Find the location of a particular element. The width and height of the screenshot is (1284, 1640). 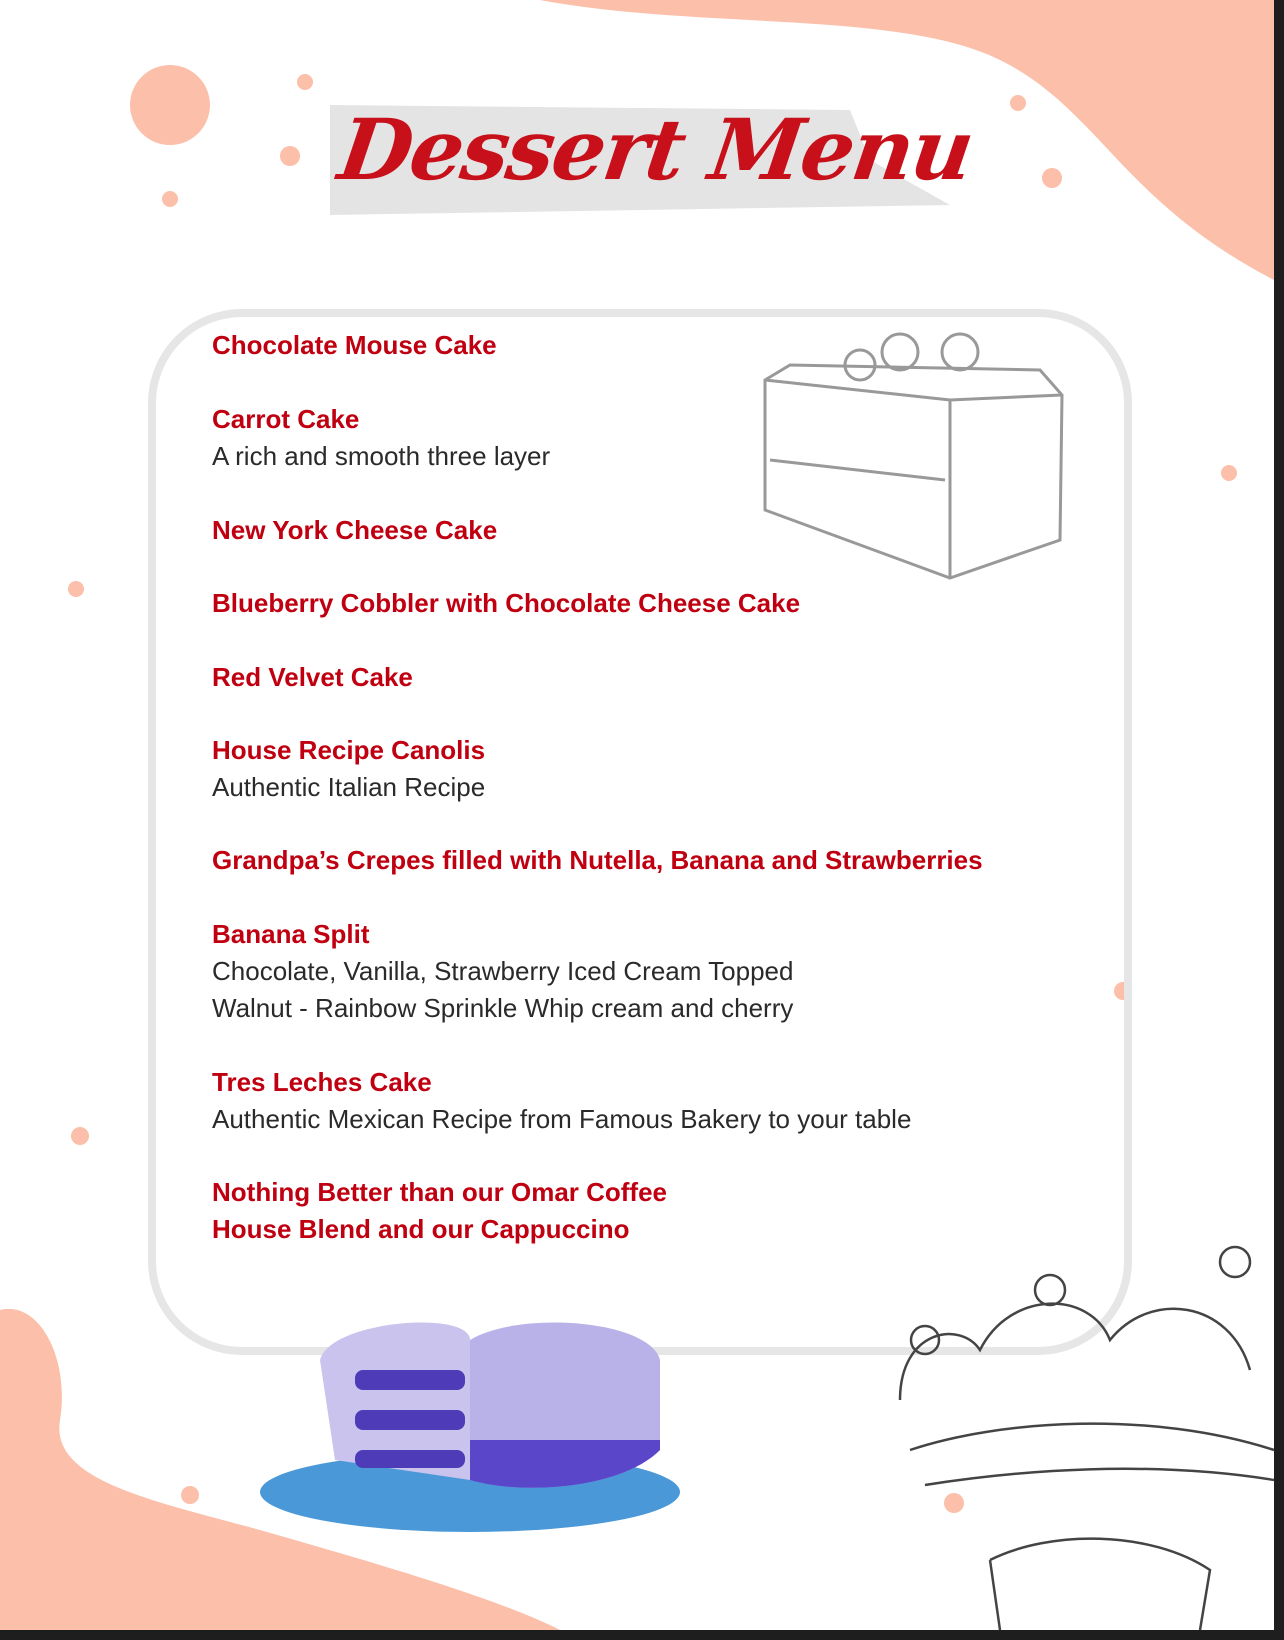

title-brush-stroke is located at coordinates (640, 160).